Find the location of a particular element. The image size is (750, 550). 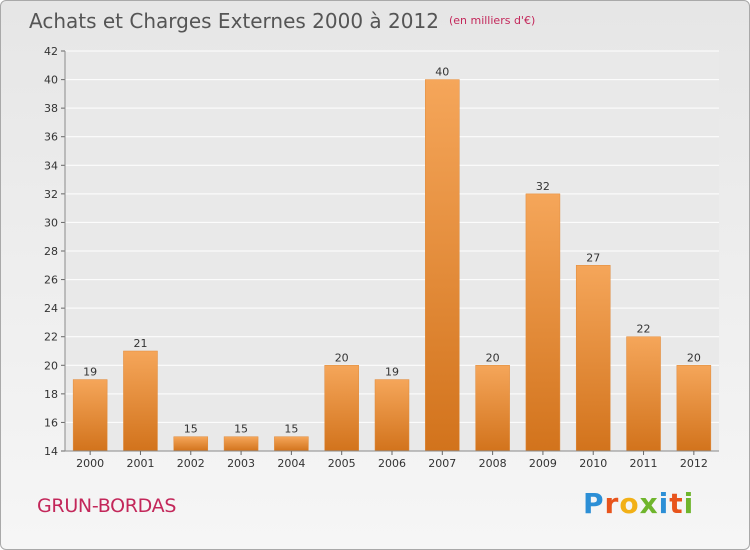

y-tick-label: 26 is located at coordinates (51, 280).